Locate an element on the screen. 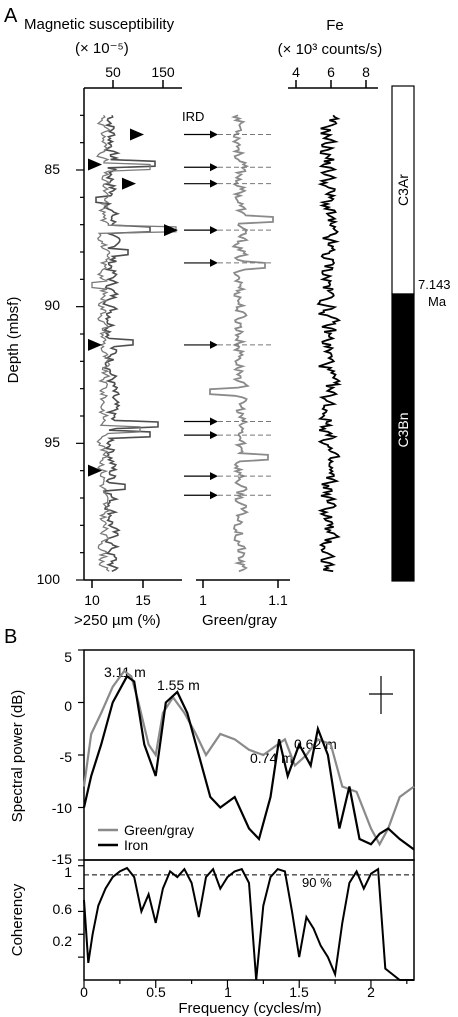 The width and height of the screenshot is (458, 1017). chron-c3ar-label: C3Ar is located at coordinates (403, 190).